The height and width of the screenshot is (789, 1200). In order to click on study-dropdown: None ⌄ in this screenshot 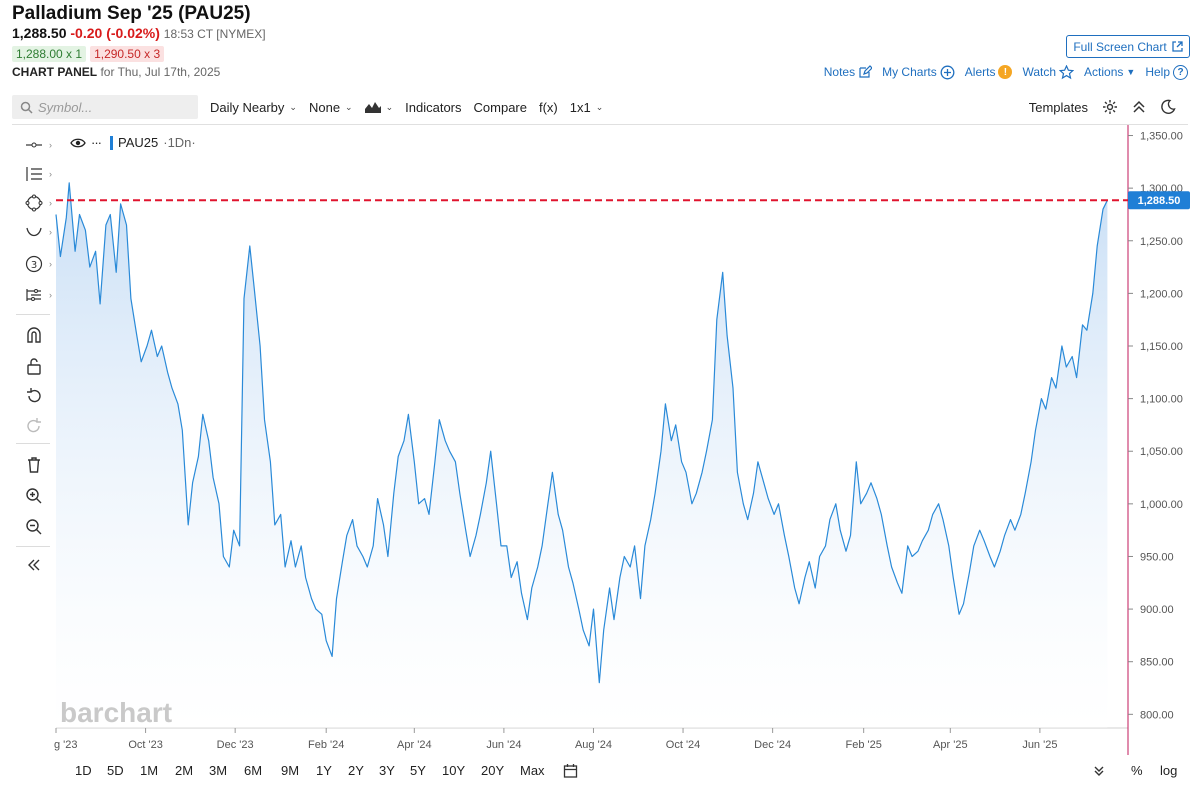, I will do `click(331, 107)`.